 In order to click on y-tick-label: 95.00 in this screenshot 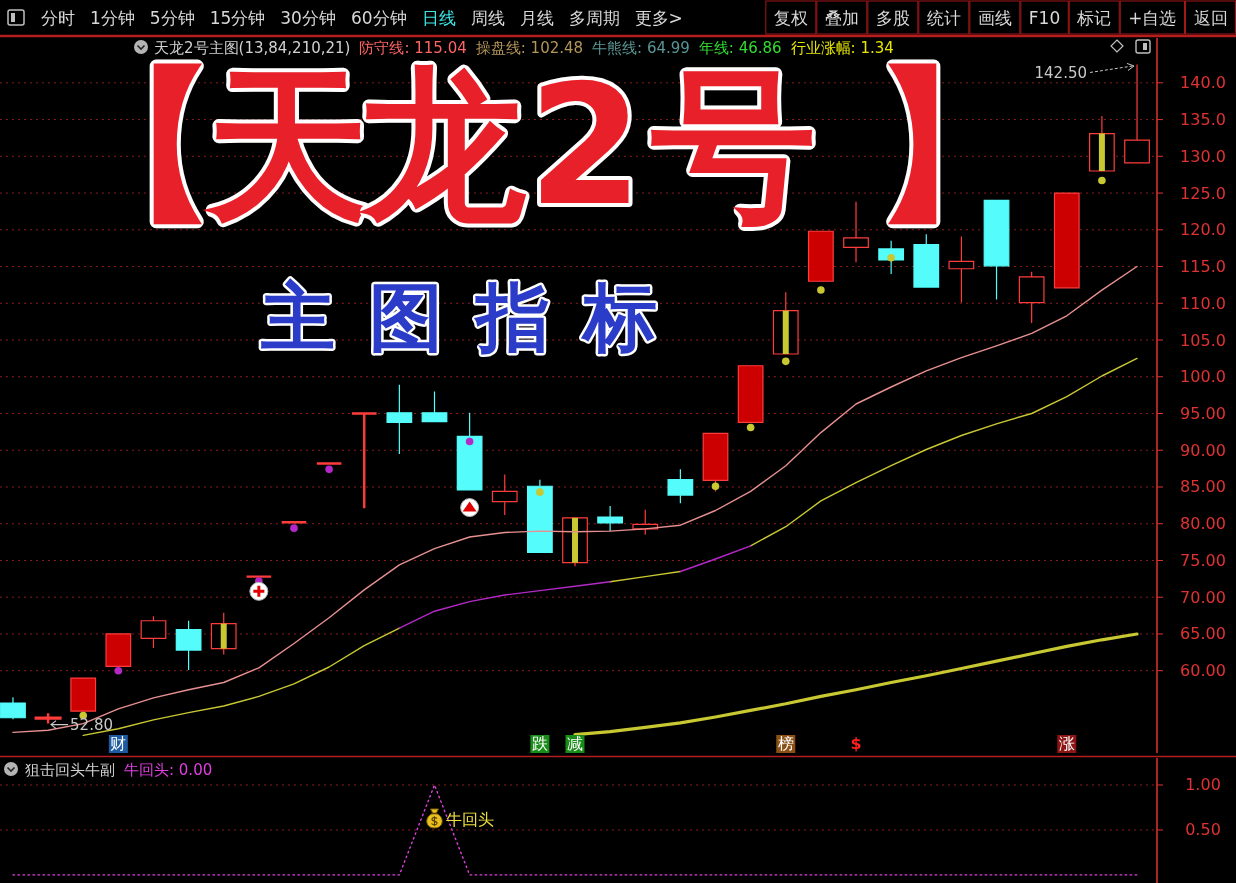, I will do `click(1203, 413)`.